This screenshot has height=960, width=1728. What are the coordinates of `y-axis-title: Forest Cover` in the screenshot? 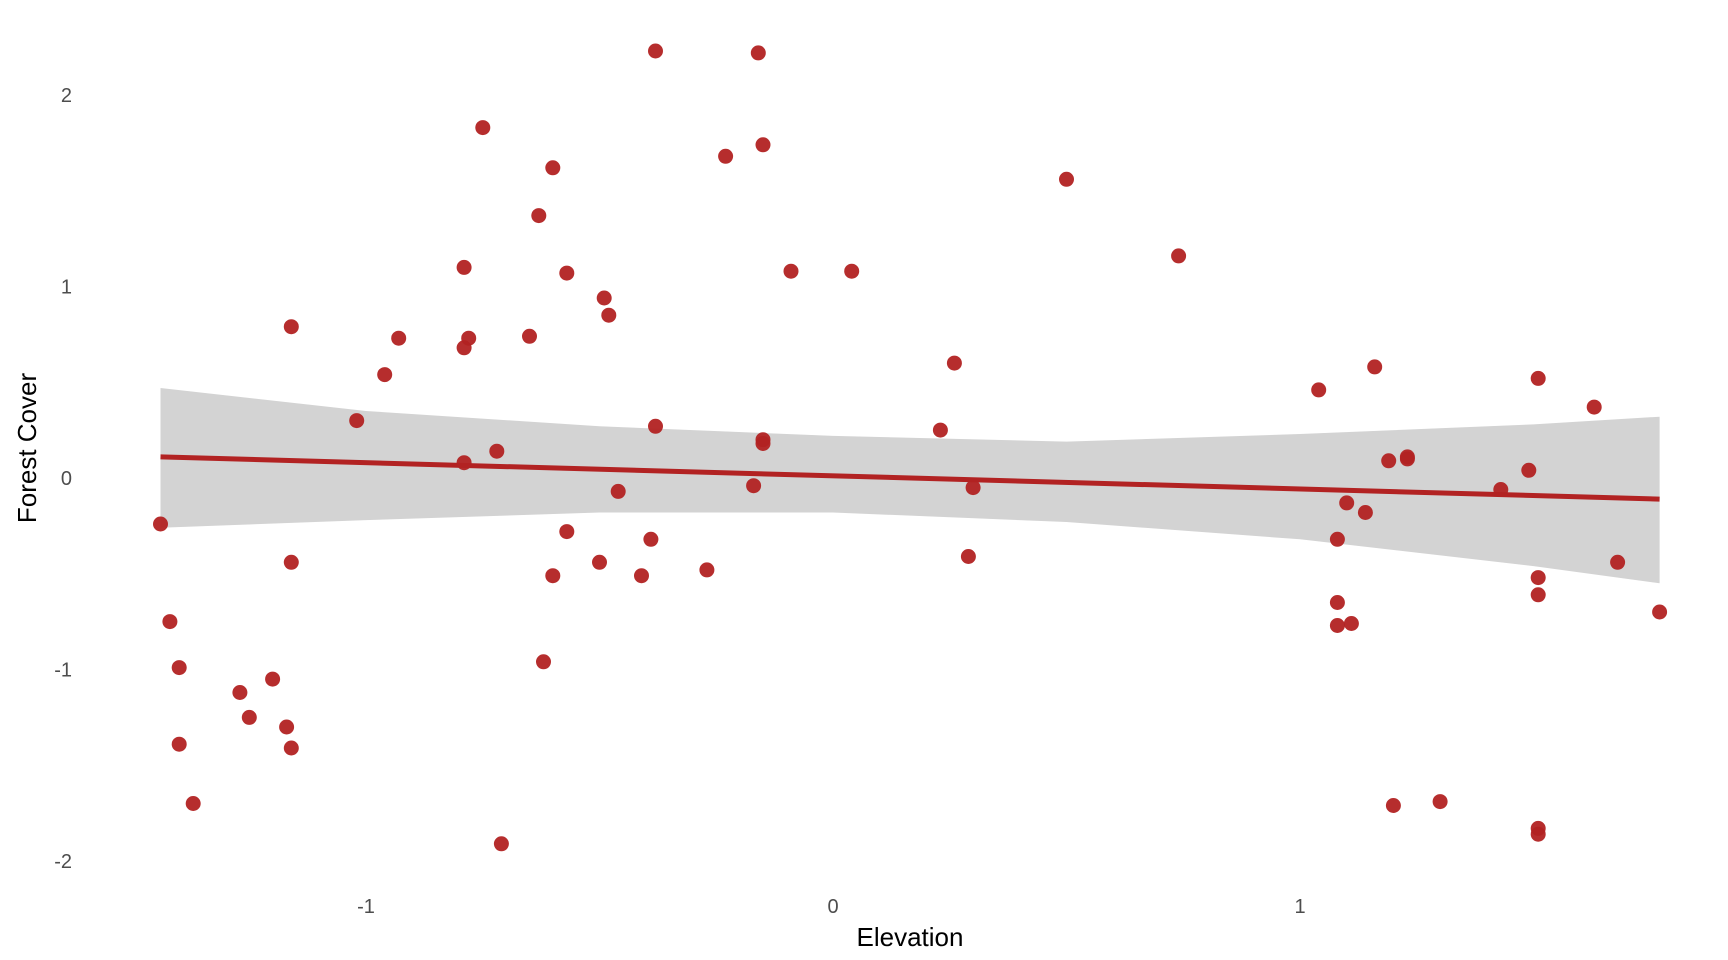 It's located at (27, 448).